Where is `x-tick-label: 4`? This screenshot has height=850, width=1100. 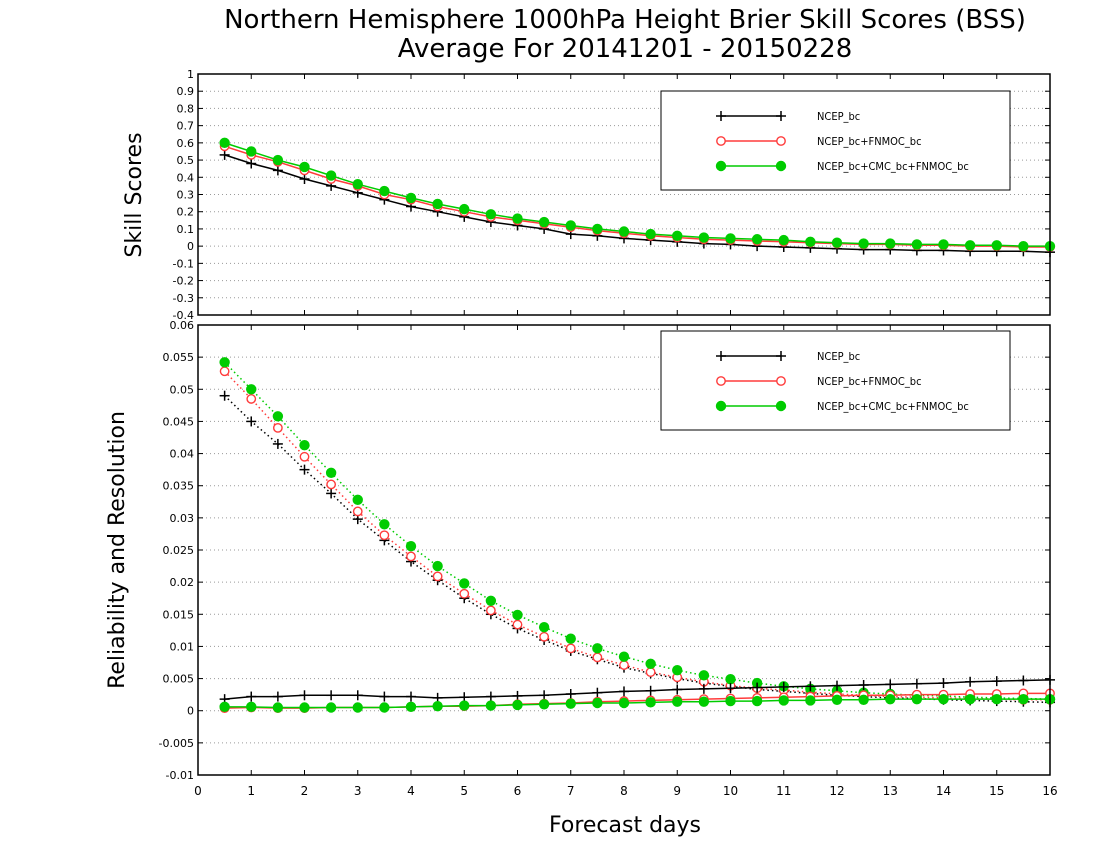
x-tick-label: 4 is located at coordinates (411, 791).